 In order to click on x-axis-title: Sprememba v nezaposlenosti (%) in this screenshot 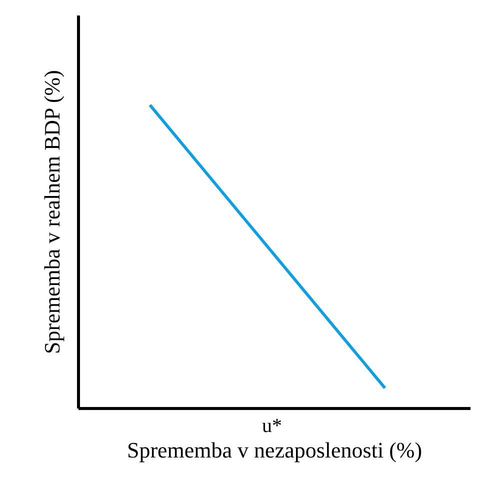, I will do `click(274, 450)`.